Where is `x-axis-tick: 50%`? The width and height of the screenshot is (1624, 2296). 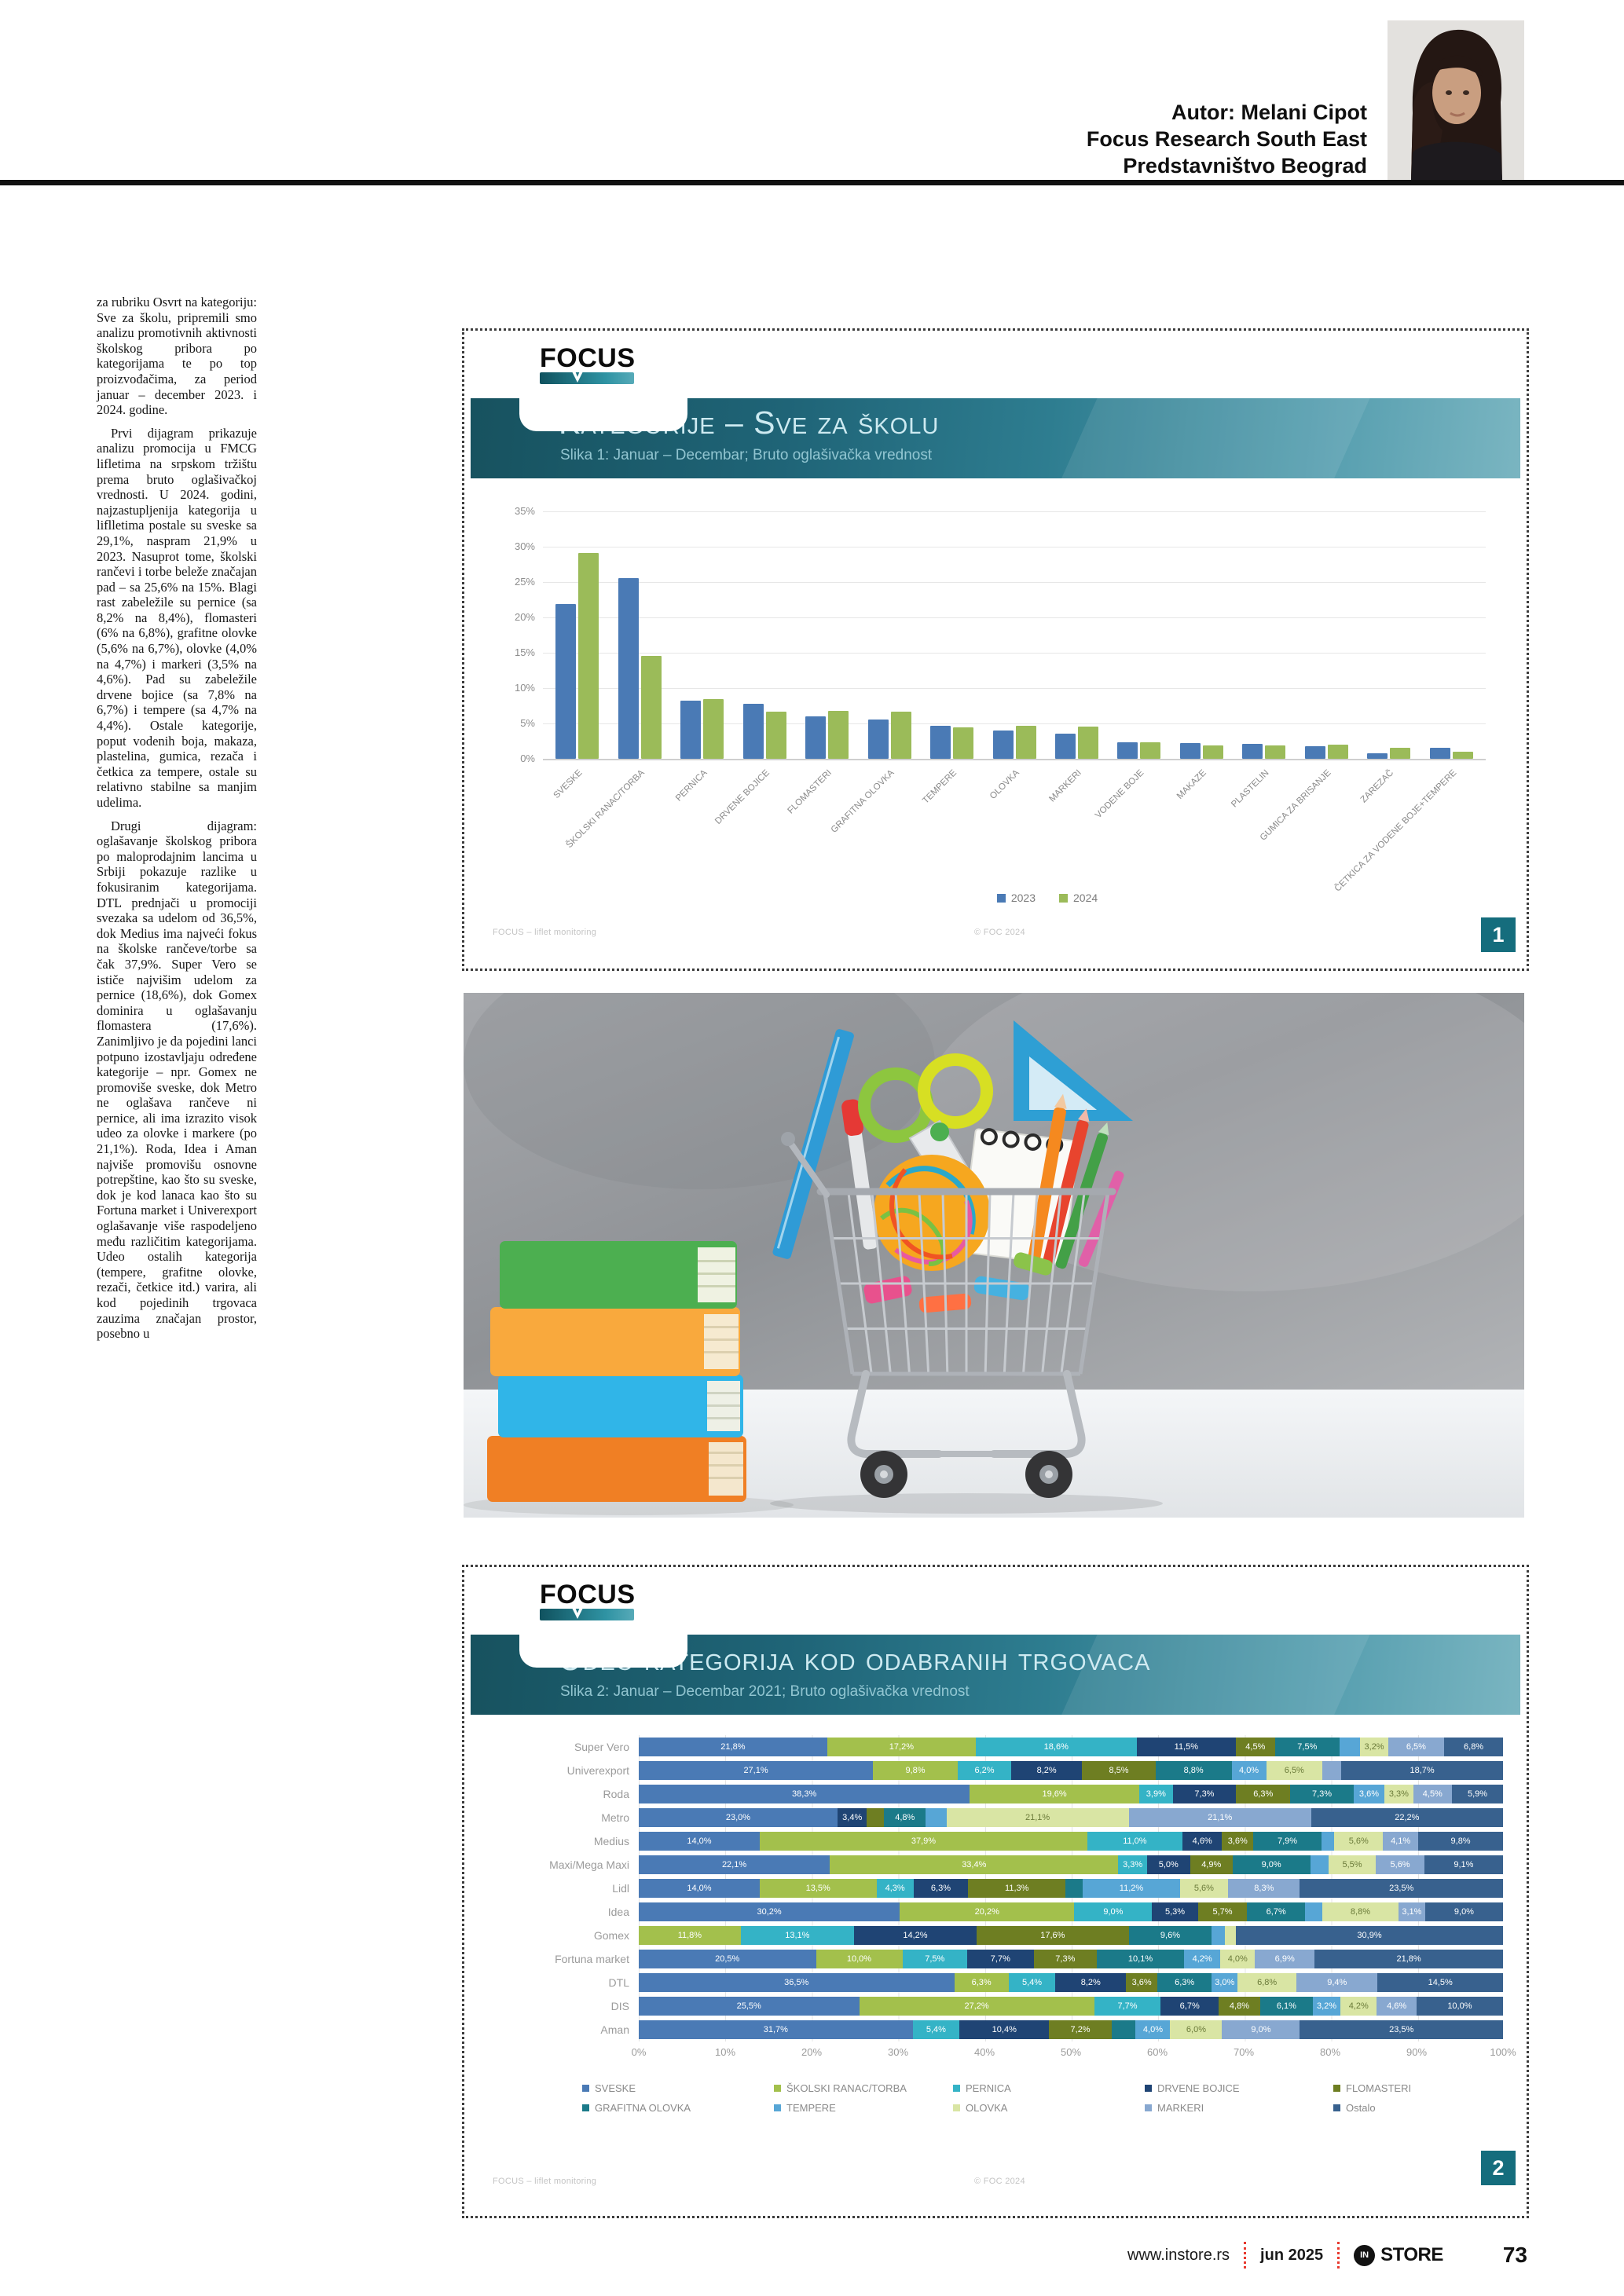
x-axis-tick: 50% is located at coordinates (1071, 2052).